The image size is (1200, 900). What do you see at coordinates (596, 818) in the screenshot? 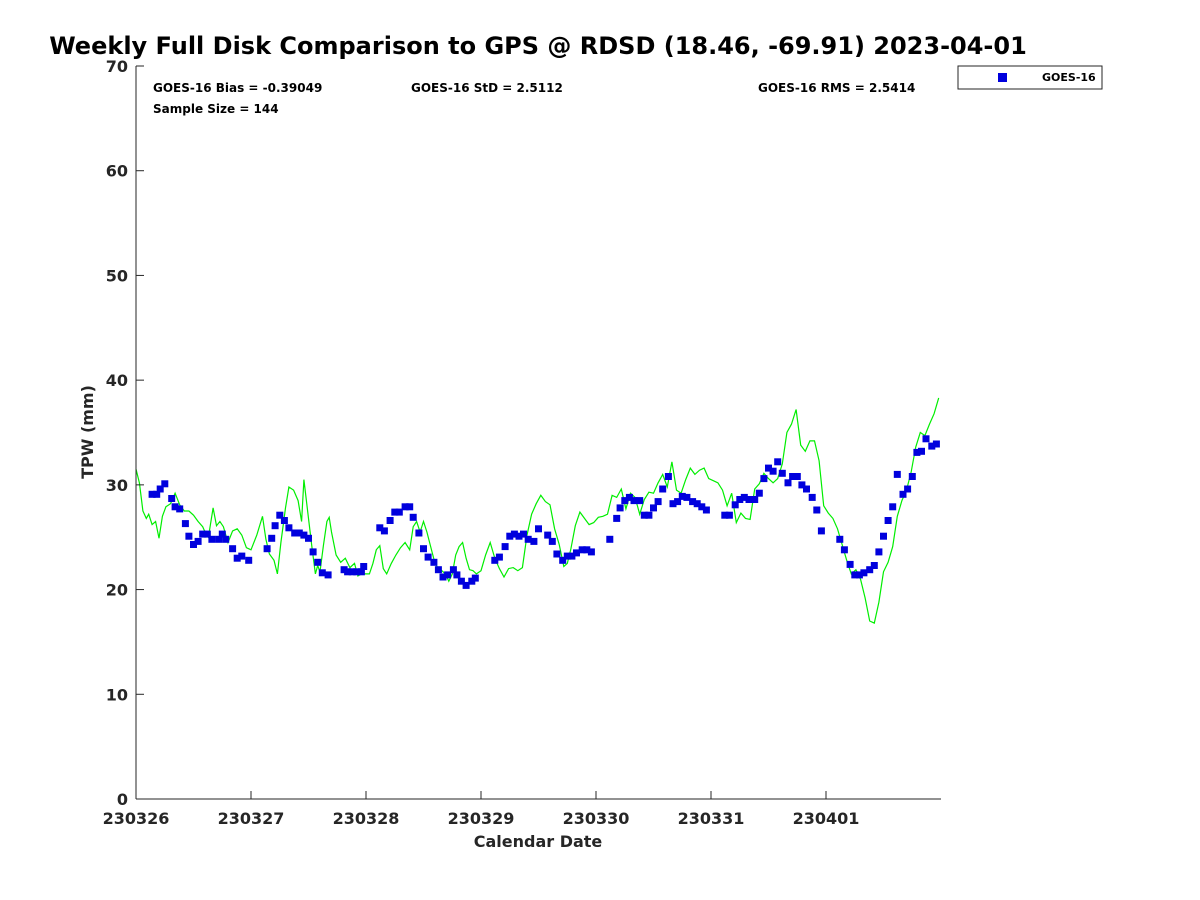
I see `x-tick-label: 230330` at bounding box center [596, 818].